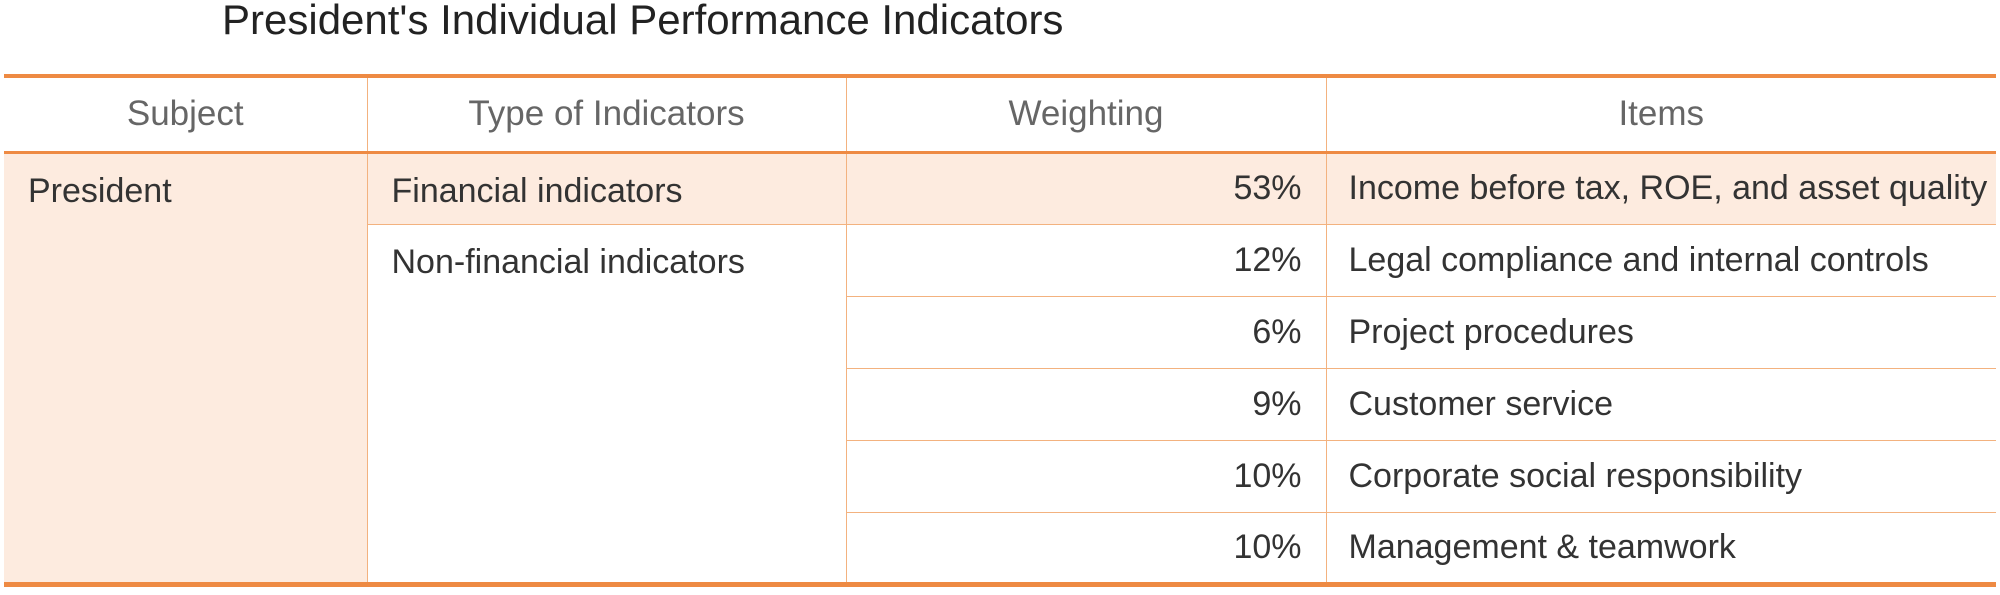  What do you see at coordinates (1085, 332) in the screenshot?
I see `weighting-cell: 6%` at bounding box center [1085, 332].